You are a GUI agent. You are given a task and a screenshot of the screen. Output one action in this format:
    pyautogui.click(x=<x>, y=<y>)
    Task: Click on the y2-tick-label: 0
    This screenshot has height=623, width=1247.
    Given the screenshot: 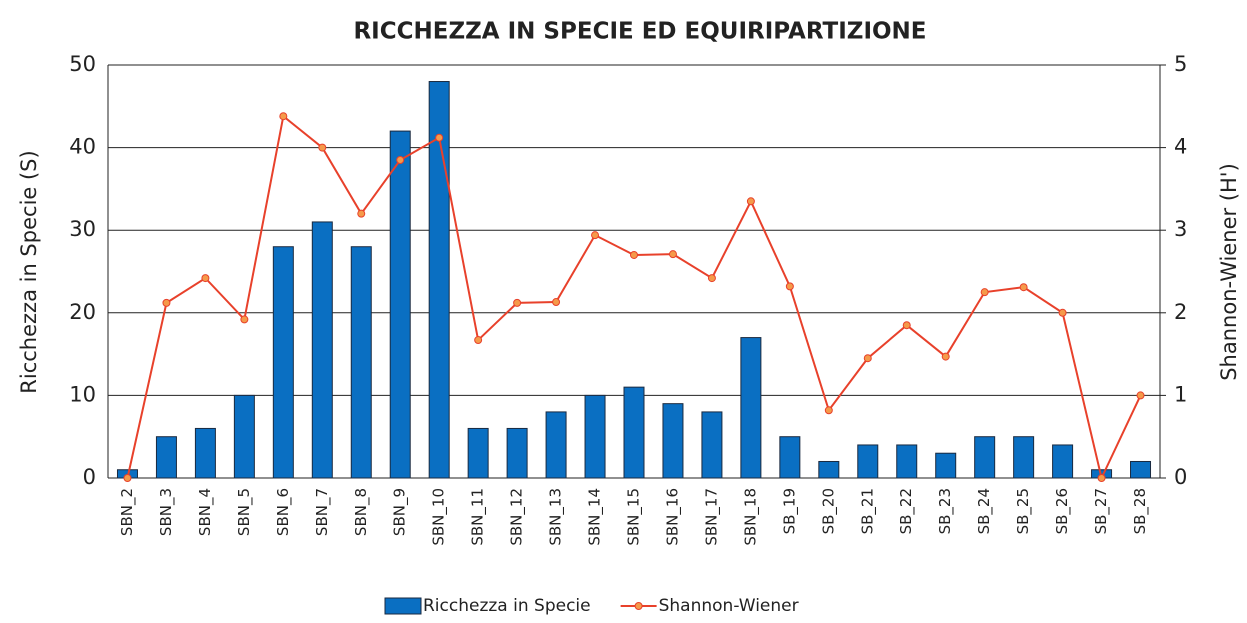 What is the action you would take?
    pyautogui.click(x=1180, y=477)
    